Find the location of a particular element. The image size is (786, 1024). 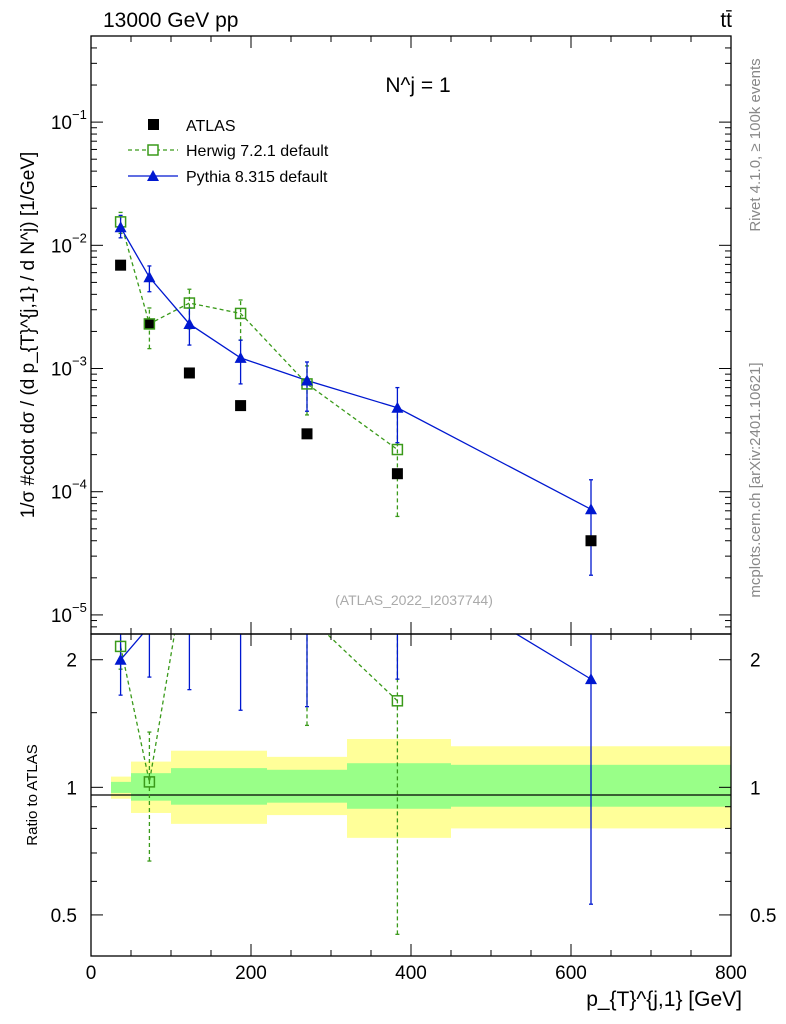

ratio-ytick-label-left: 0.5 is located at coordinates (64, 916).